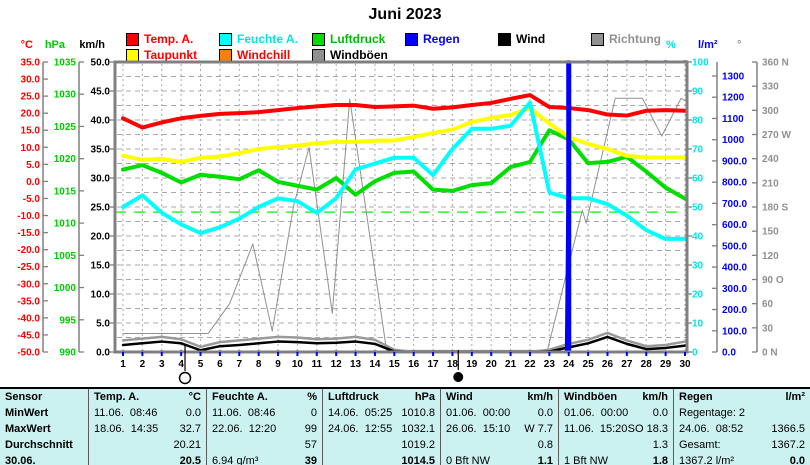 The image size is (810, 465). I want to click on day-label: 1, so click(123, 364).